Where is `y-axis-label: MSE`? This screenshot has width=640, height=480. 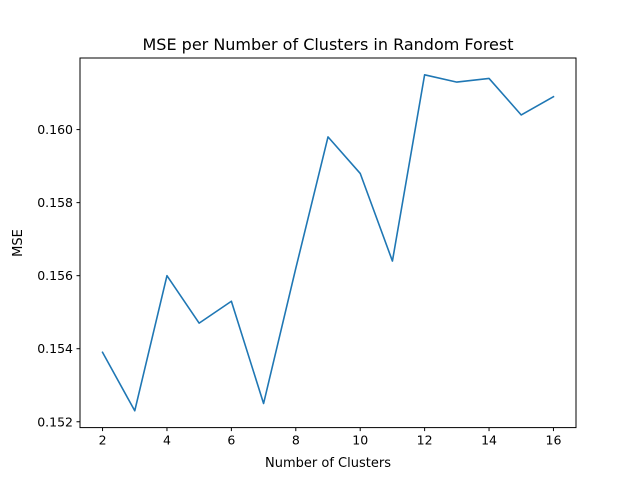 y-axis-label: MSE is located at coordinates (18, 243).